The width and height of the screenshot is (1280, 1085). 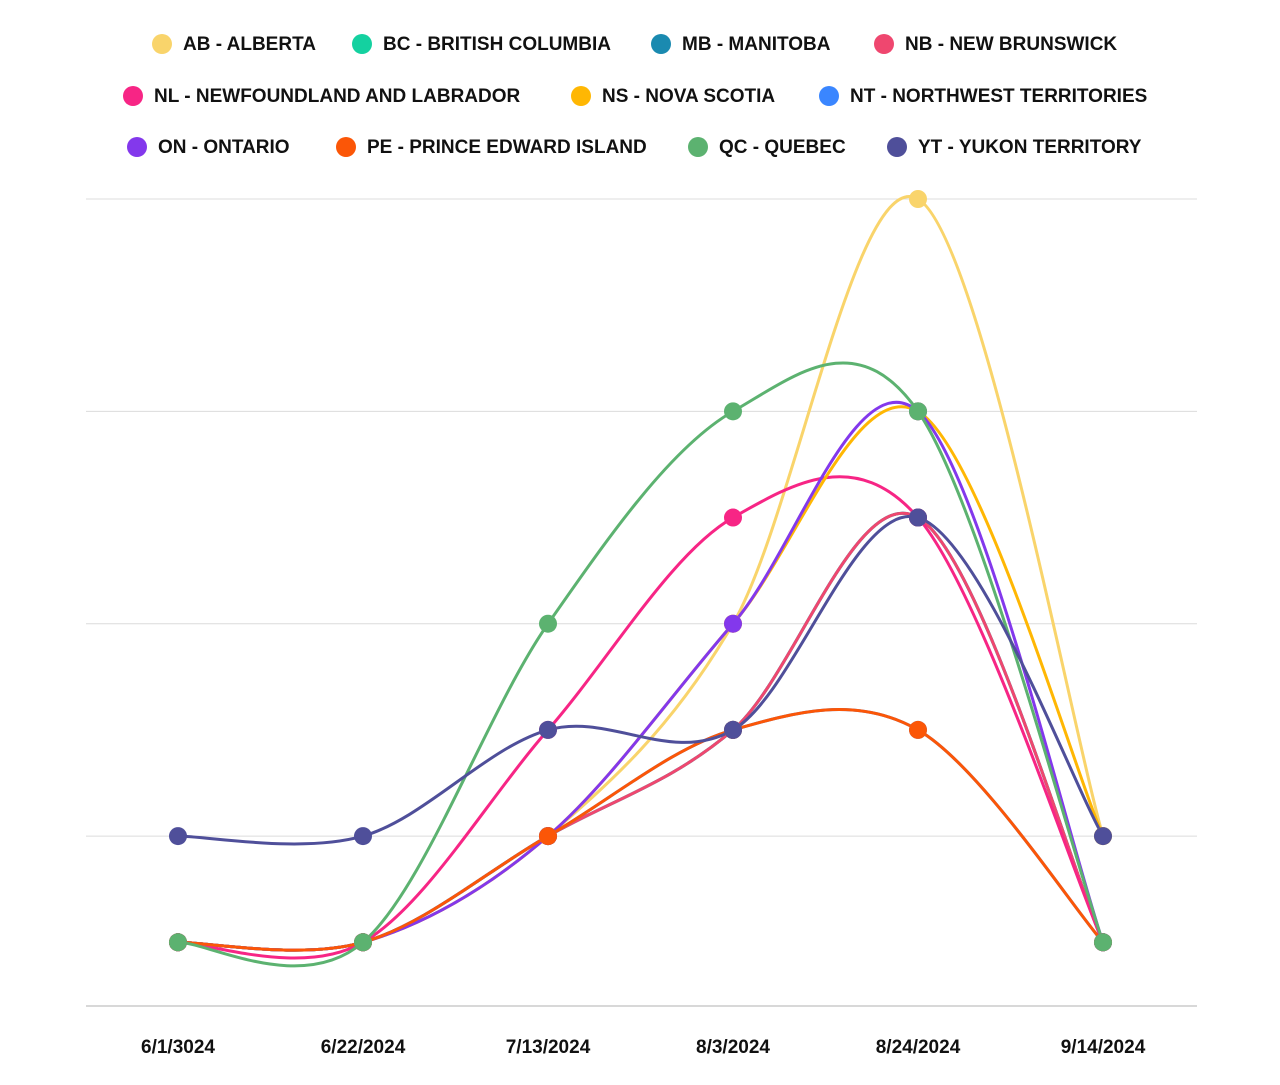 I want to click on legend-label: PE - PRINCE EDWARD ISLAND, so click(x=507, y=147).